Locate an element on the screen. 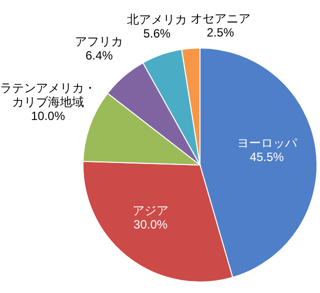  slice-label: ラテンアメリカ・カリブ海地域 is located at coordinates (48, 95).